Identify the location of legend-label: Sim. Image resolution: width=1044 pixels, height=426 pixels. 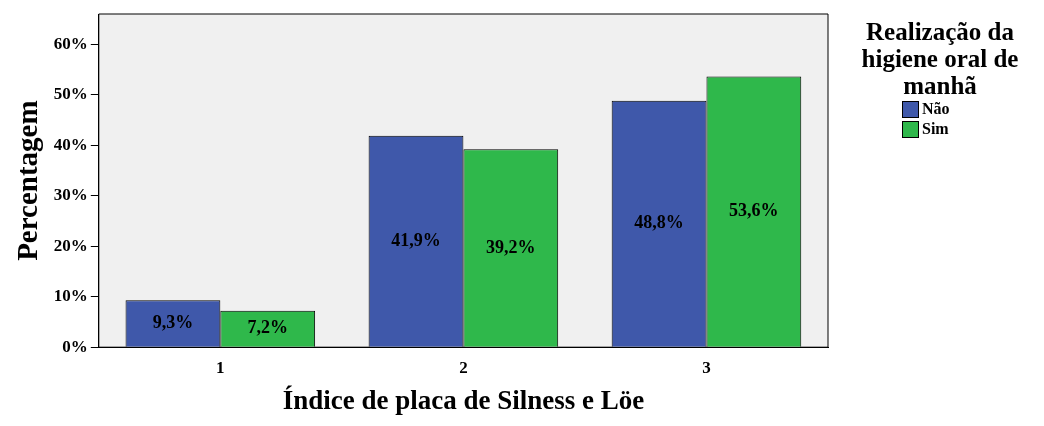
(935, 129).